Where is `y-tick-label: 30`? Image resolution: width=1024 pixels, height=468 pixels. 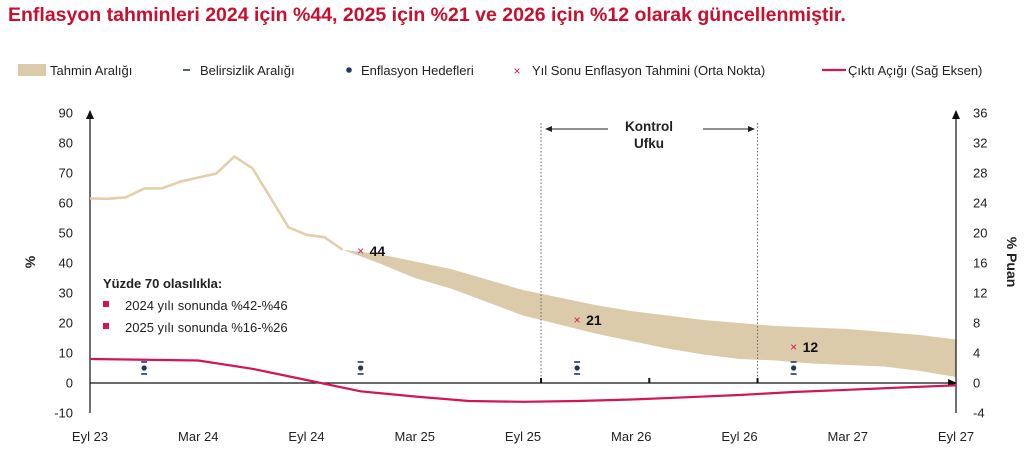
y-tick-label: 30 is located at coordinates (66, 293).